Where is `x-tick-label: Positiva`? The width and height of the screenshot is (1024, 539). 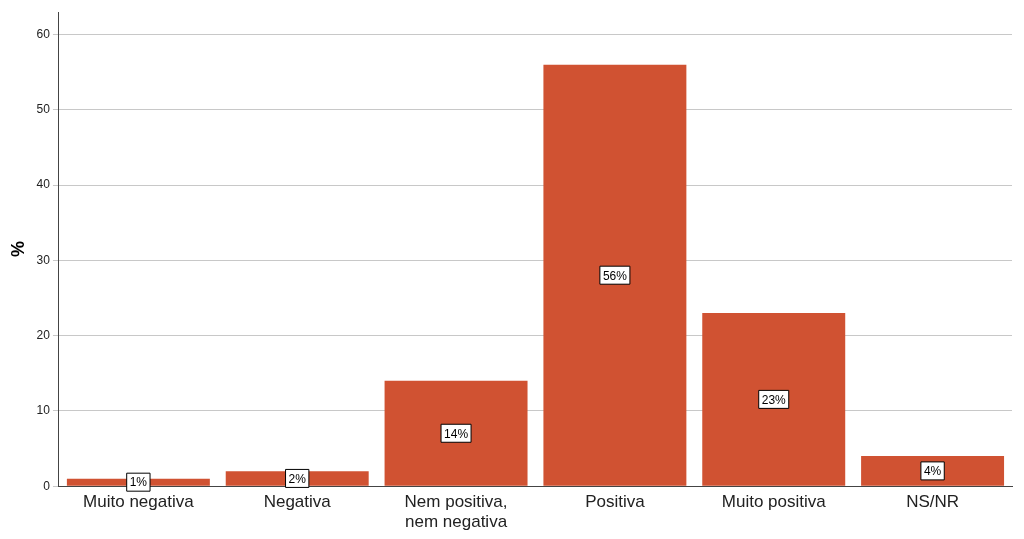
x-tick-label: Positiva is located at coordinates (615, 502).